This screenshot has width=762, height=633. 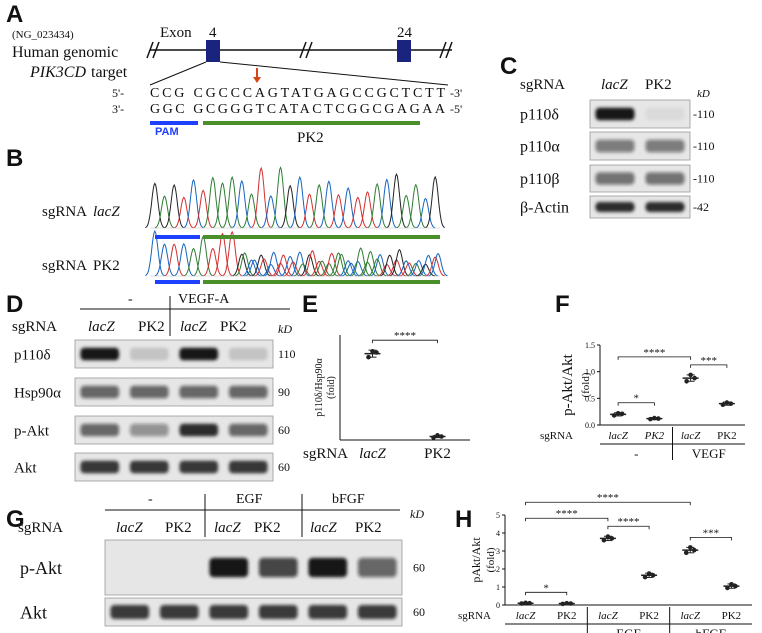 I want to click on exon-box, so click(x=404, y=51).